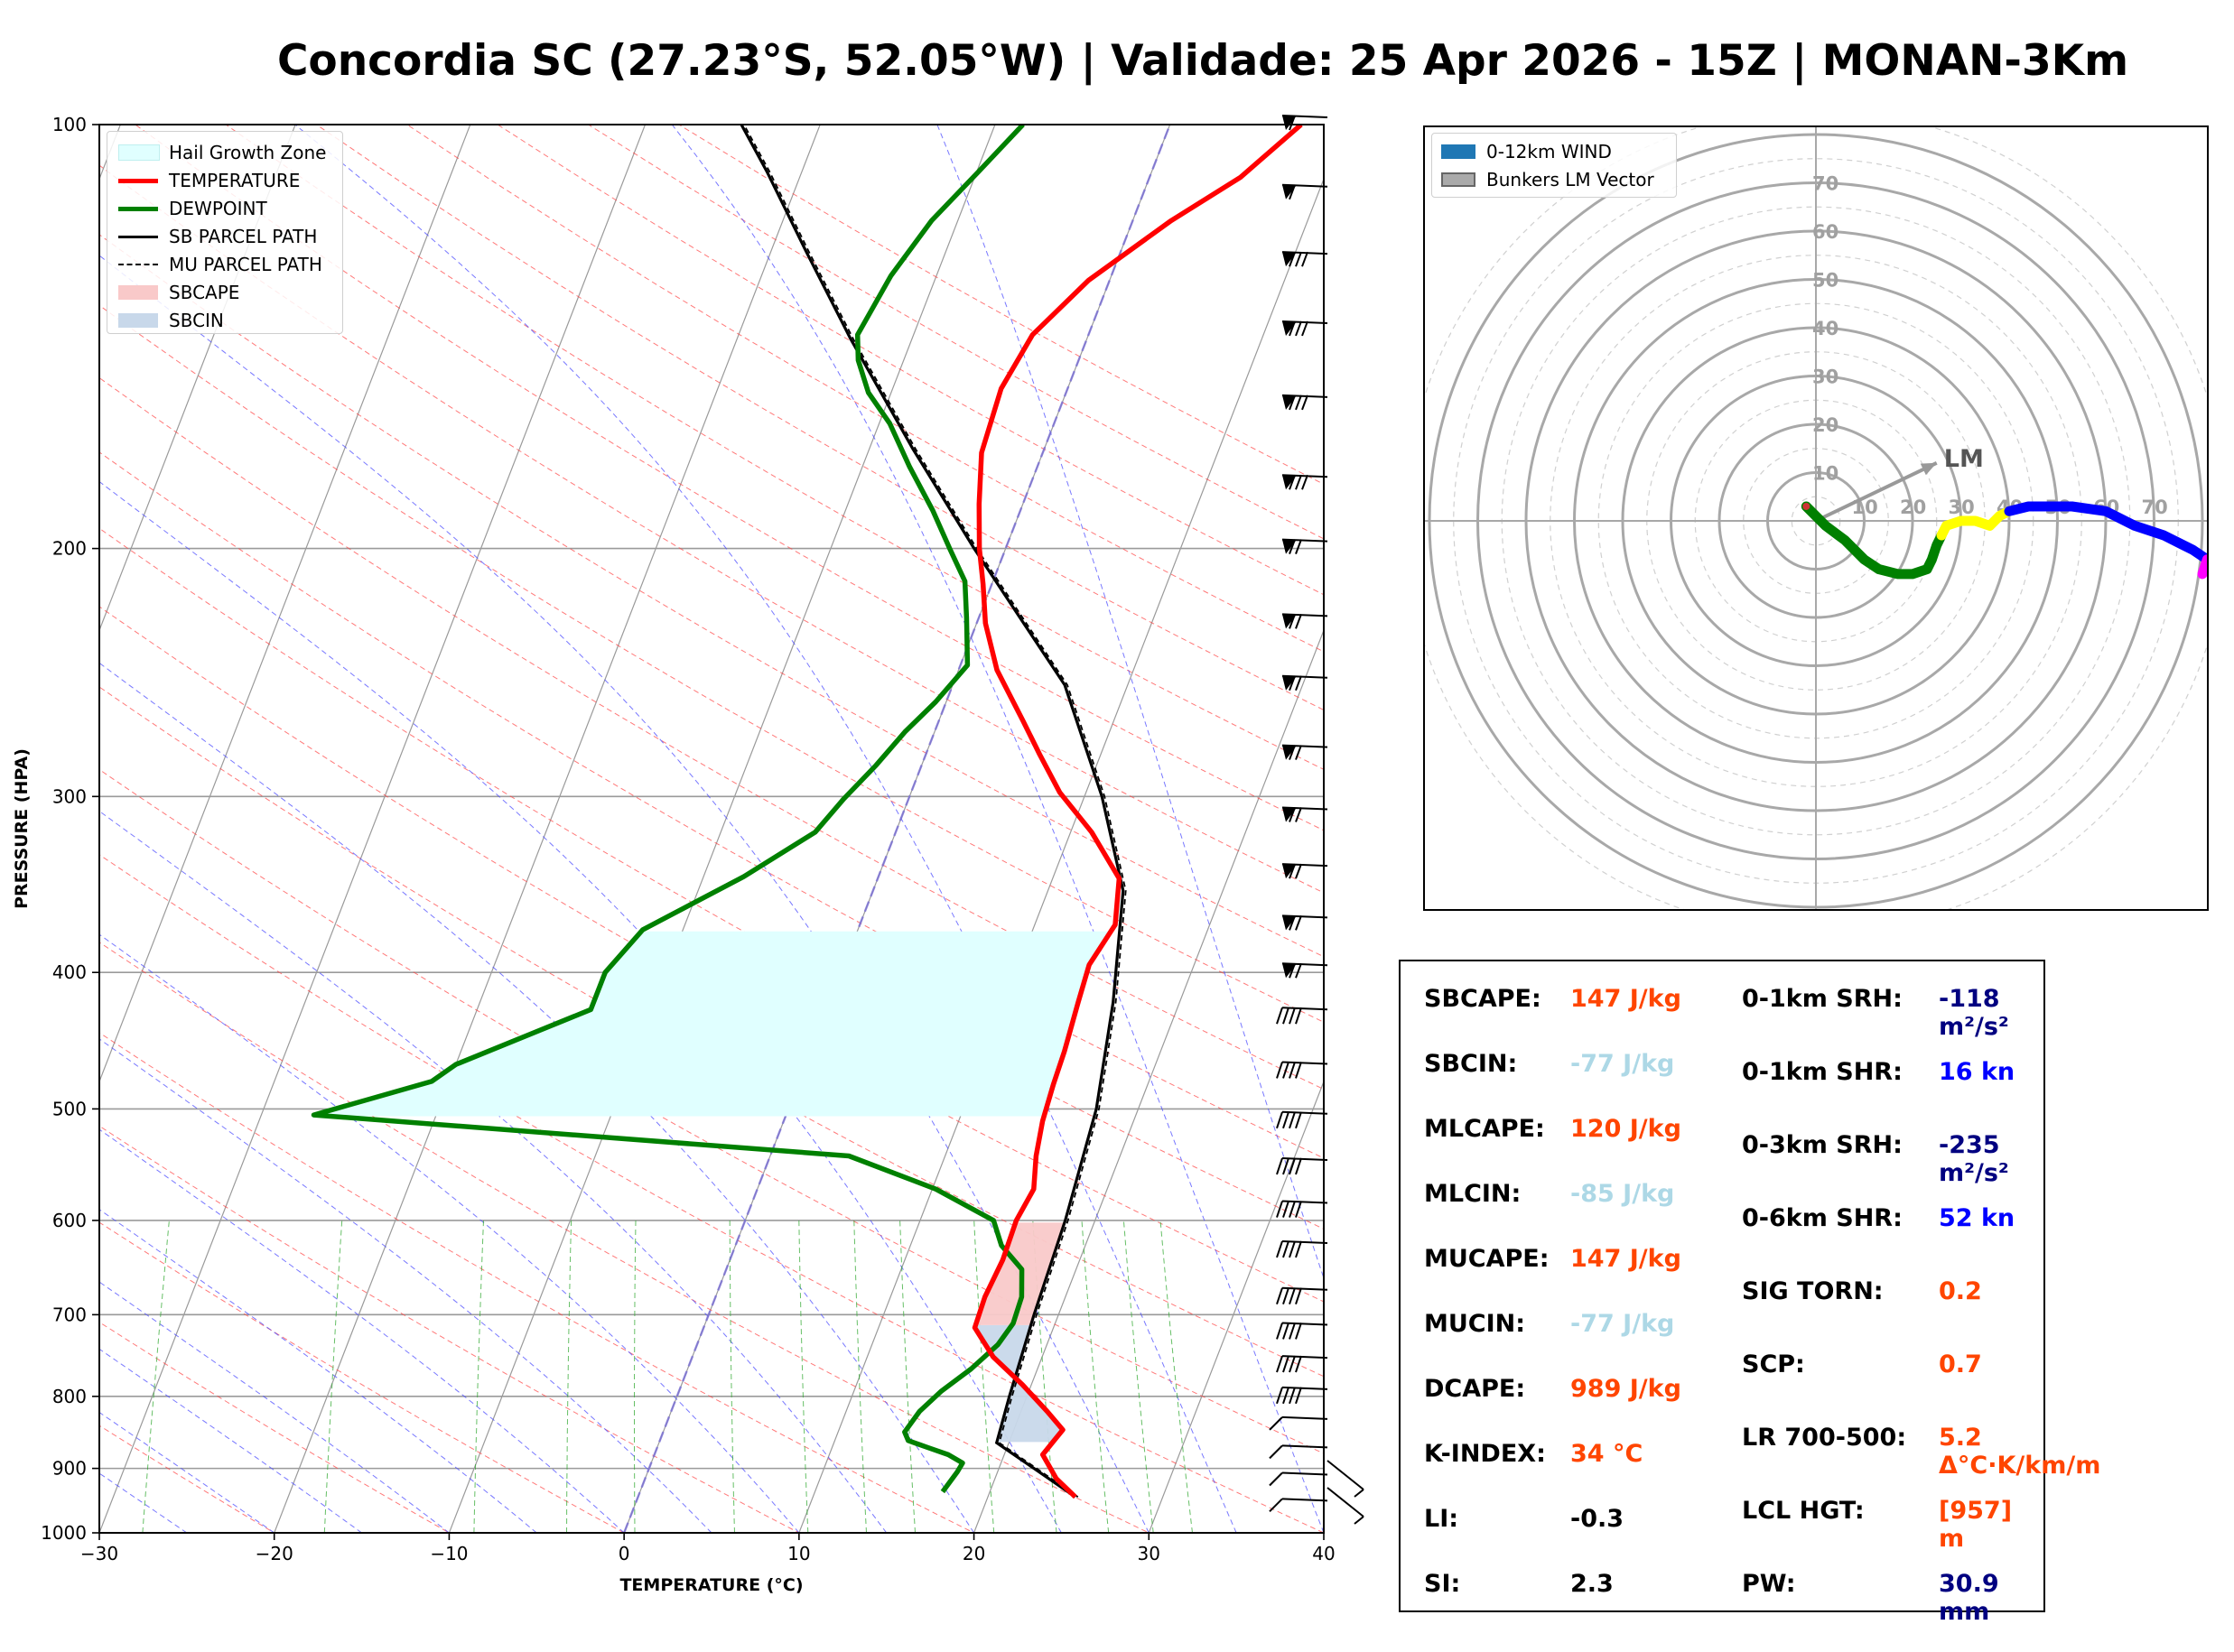 The width and height of the screenshot is (2234, 1652). I want to click on x-tick-label: 30, so click(1149, 1553).